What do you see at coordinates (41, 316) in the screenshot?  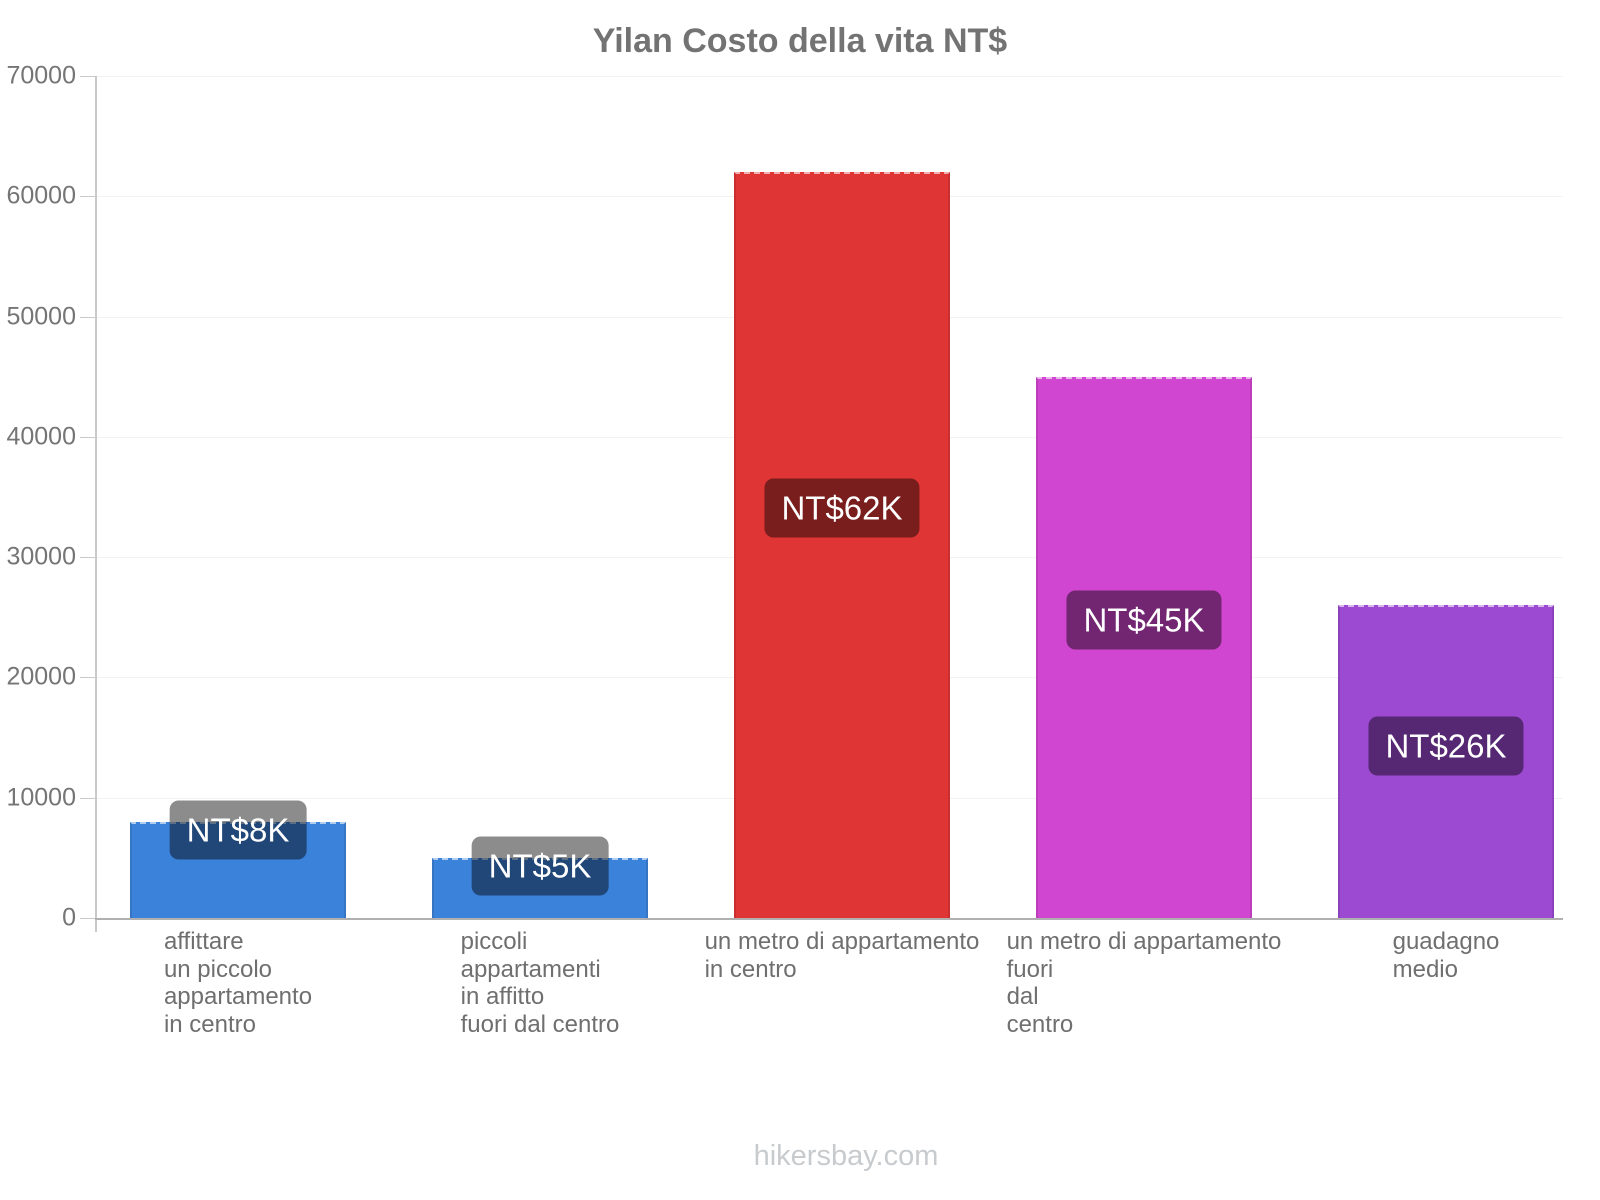 I see `y-axis-tick-label: 50000` at bounding box center [41, 316].